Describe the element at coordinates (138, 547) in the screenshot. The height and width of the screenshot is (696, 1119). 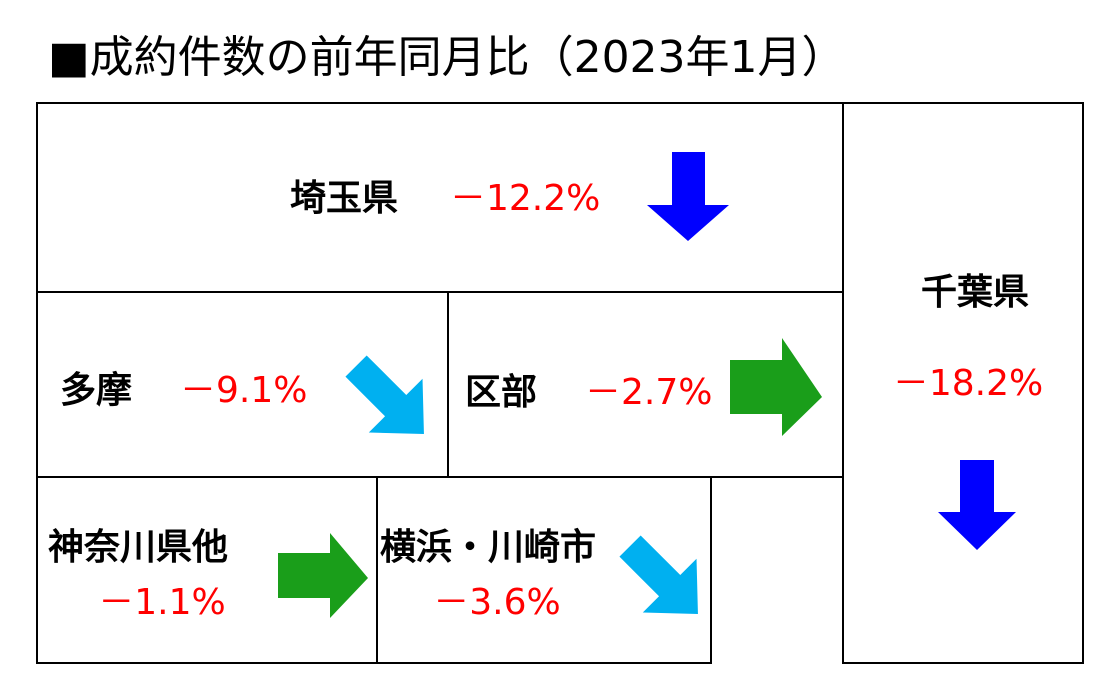
I see `region-name: 神奈川県他` at that location.